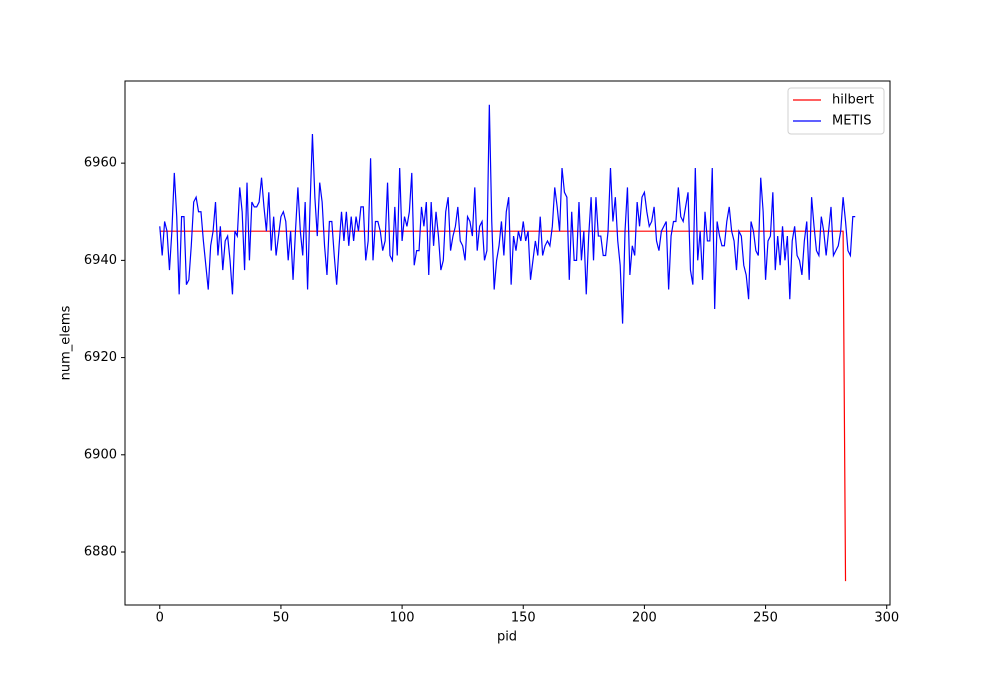 The width and height of the screenshot is (990, 676). What do you see at coordinates (765, 618) in the screenshot?
I see `x-tick-label: 250` at bounding box center [765, 618].